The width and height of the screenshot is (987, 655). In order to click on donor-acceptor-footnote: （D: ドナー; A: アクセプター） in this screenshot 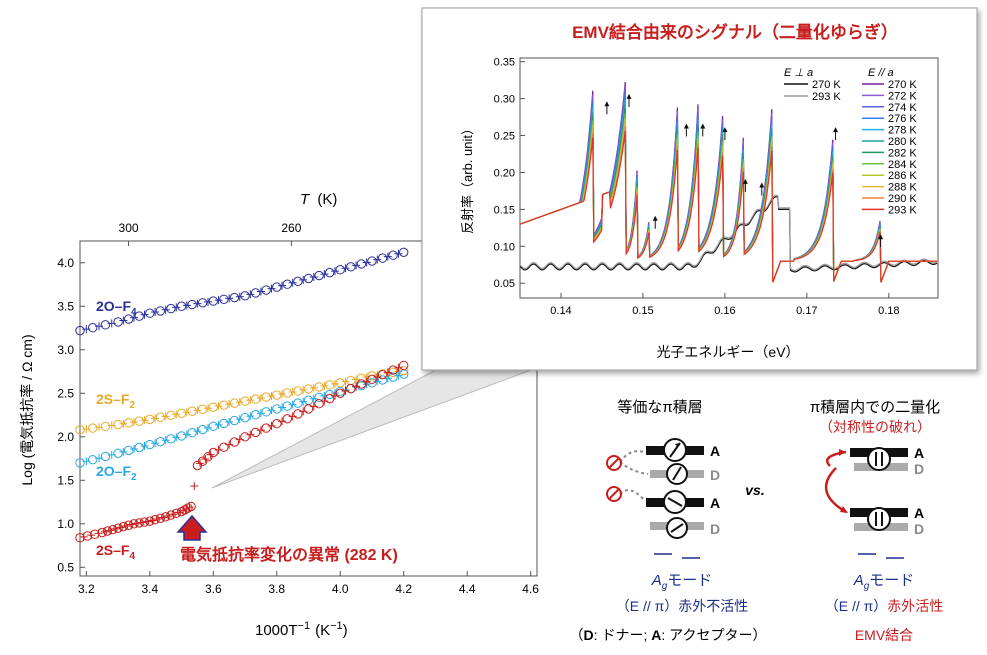, I will do `click(668, 635)`.